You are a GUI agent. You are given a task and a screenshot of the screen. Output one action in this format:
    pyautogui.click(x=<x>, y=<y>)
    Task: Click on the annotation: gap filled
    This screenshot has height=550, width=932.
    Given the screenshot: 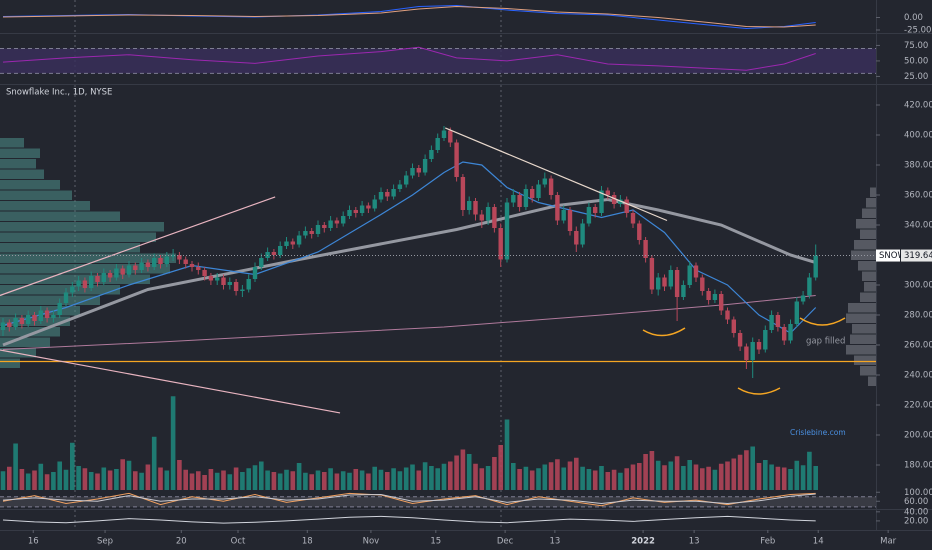 What is the action you would take?
    pyautogui.click(x=825, y=342)
    